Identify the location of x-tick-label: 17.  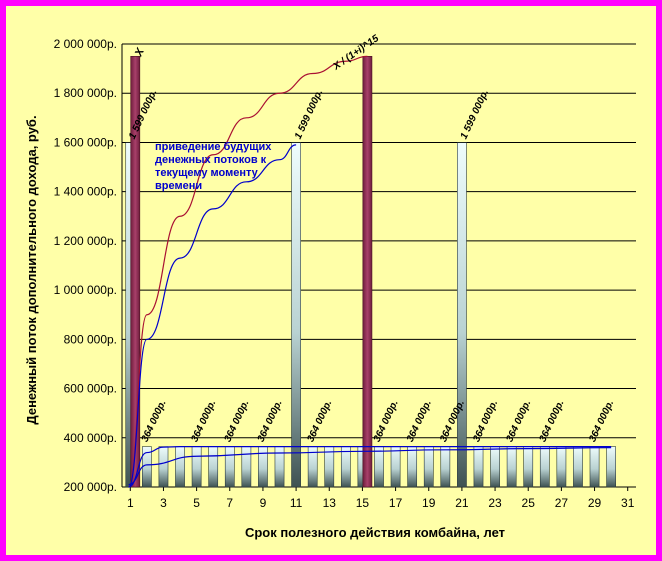
(396, 503).